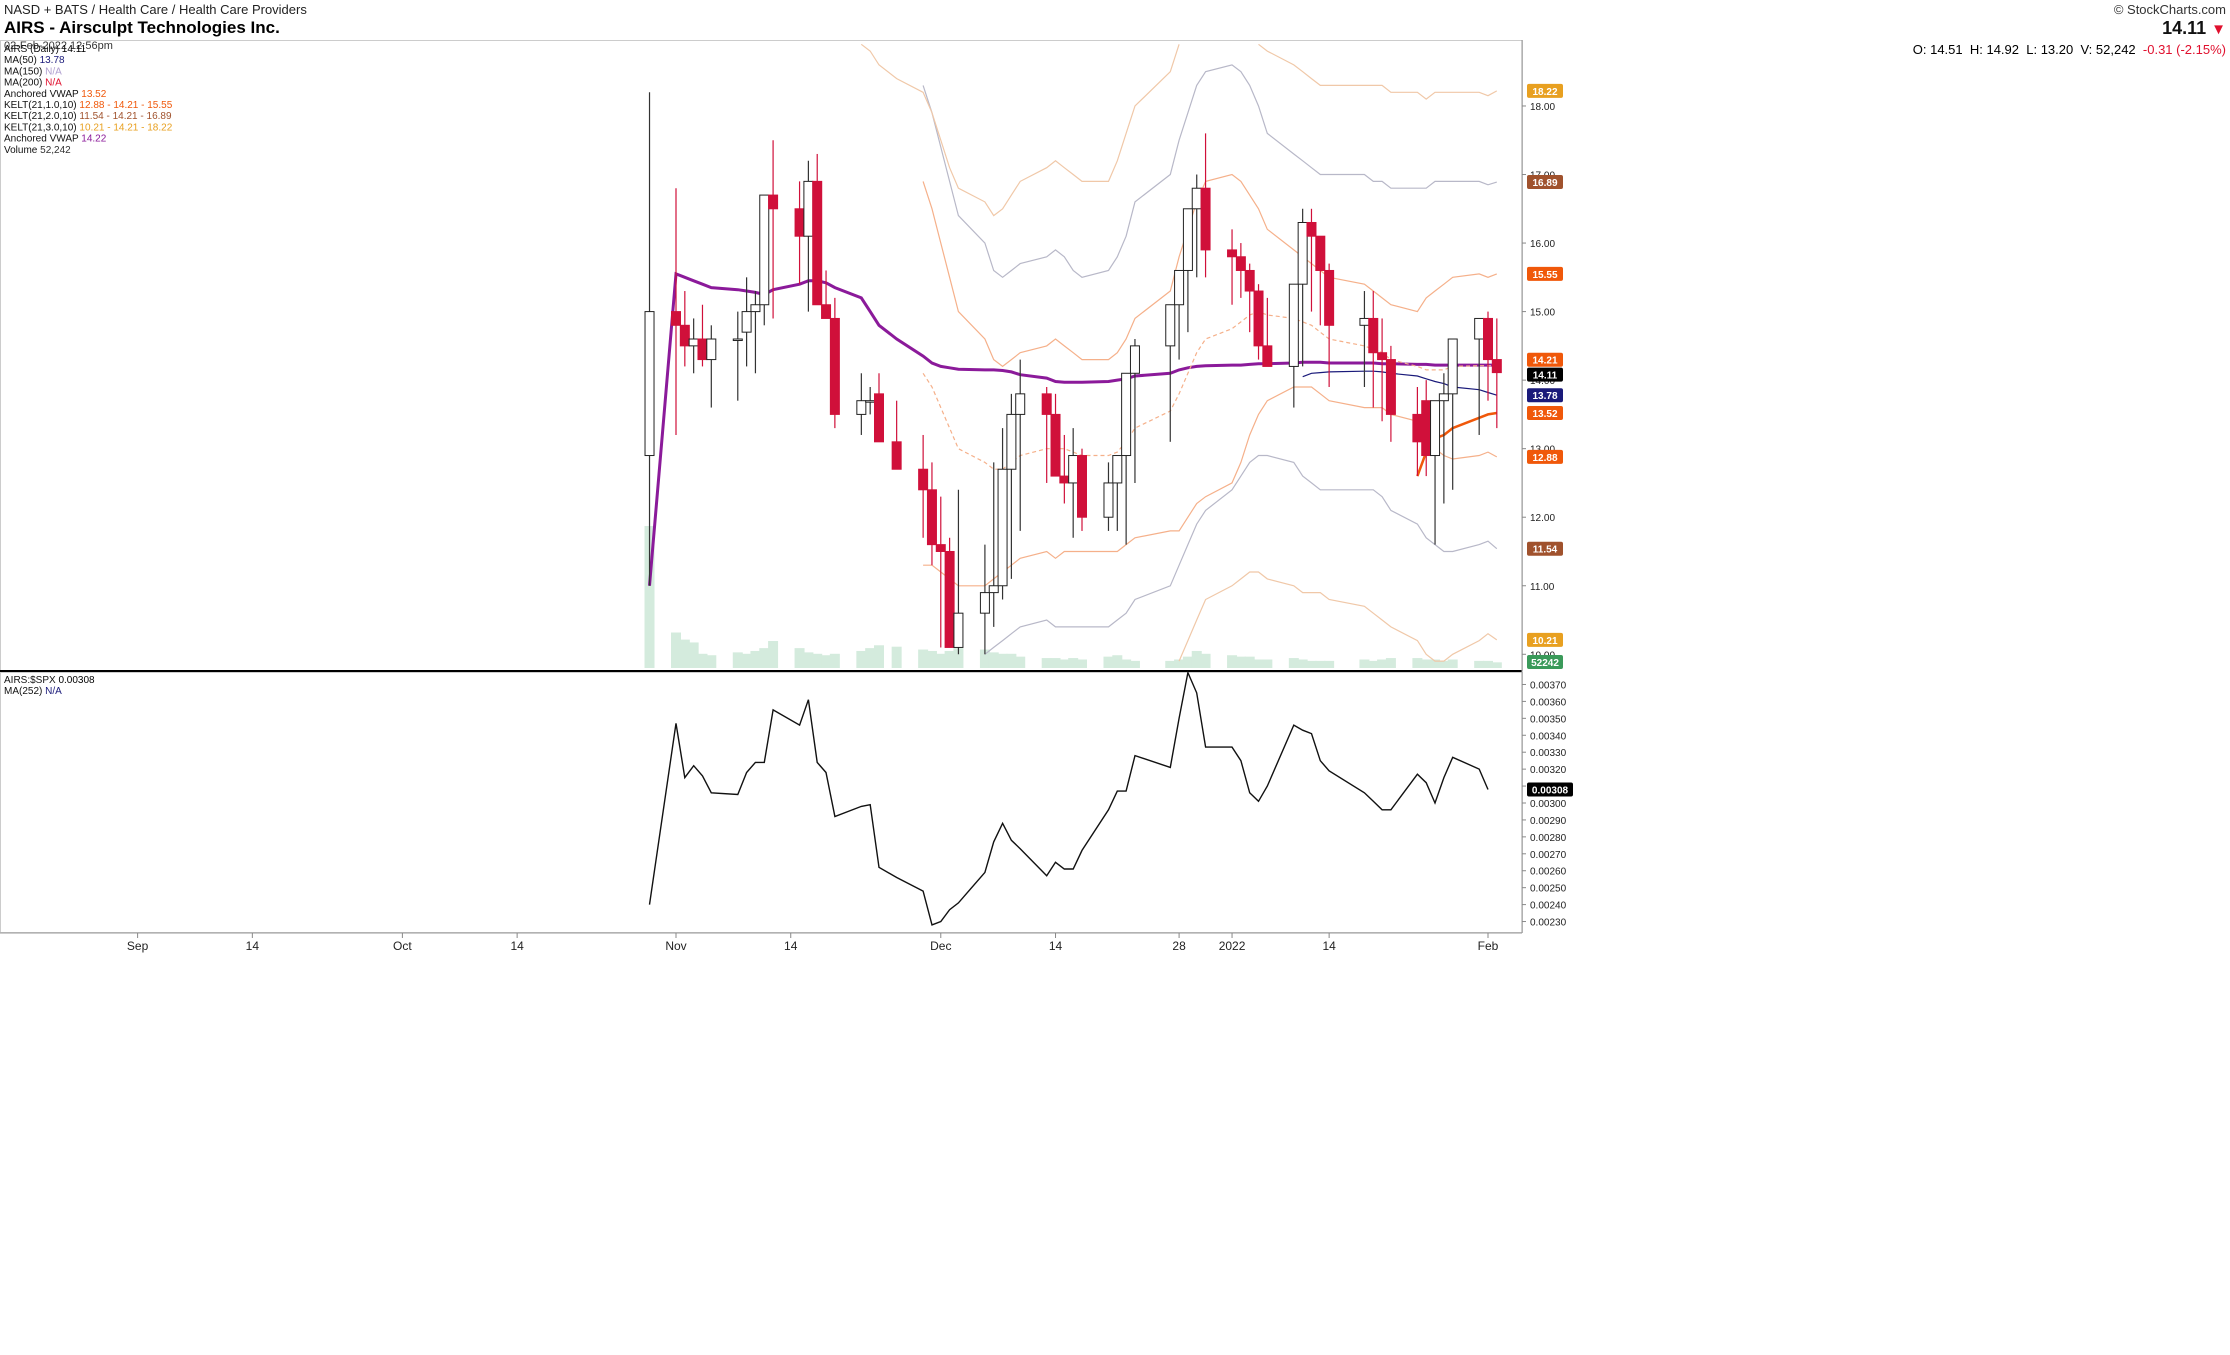 The height and width of the screenshot is (1355, 2230). Describe the element at coordinates (1994, 49) in the screenshot. I see `high-value: H: 14.92` at that location.